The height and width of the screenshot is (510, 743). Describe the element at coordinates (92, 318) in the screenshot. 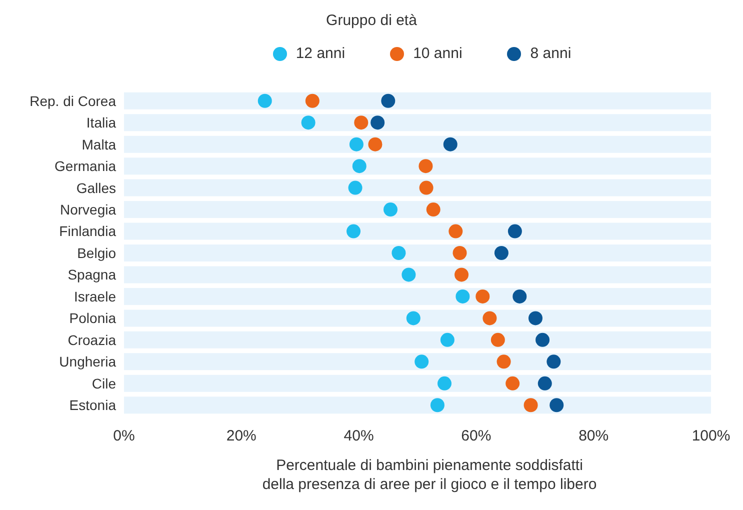

I see `y-tick-label: Polonia` at that location.